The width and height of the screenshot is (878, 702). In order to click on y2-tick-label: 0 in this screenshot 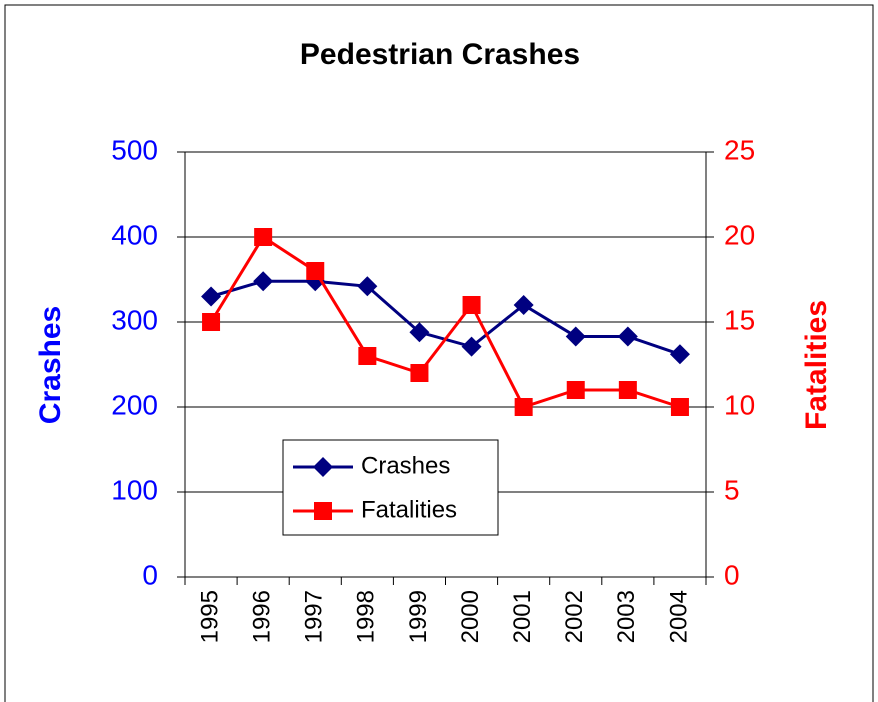, I will do `click(732, 574)`.